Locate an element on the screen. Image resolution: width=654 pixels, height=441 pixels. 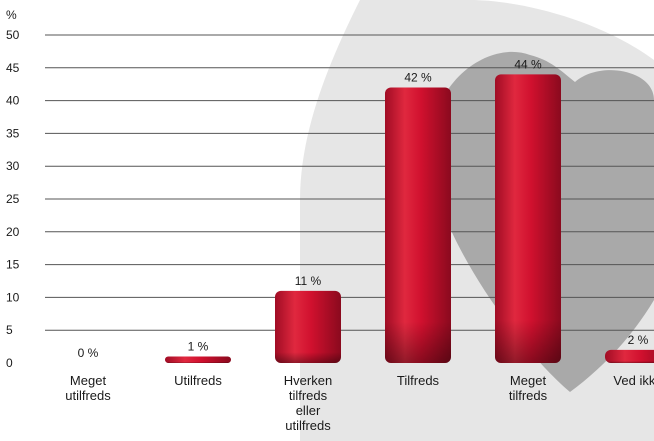
data-label: 11 % is located at coordinates (308, 281).